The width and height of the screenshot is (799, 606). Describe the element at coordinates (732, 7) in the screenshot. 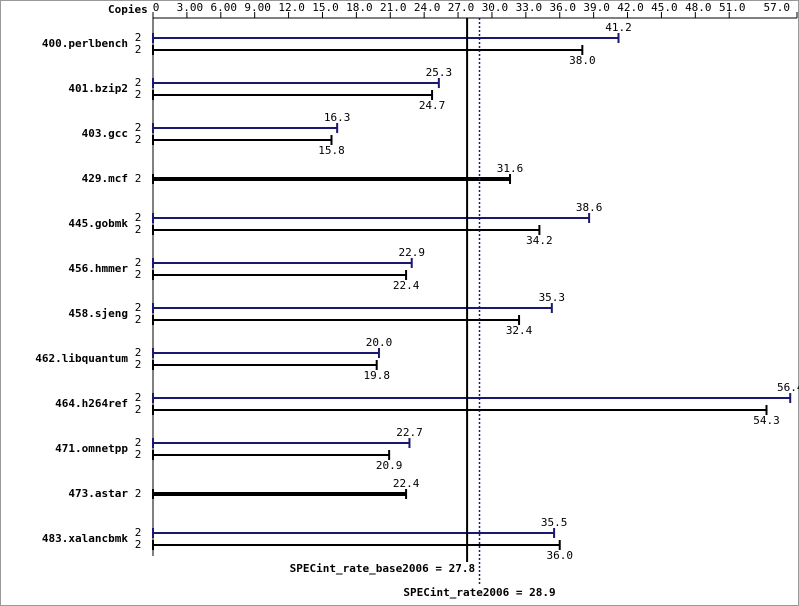

I see `x-tick-label: 51.0` at that location.